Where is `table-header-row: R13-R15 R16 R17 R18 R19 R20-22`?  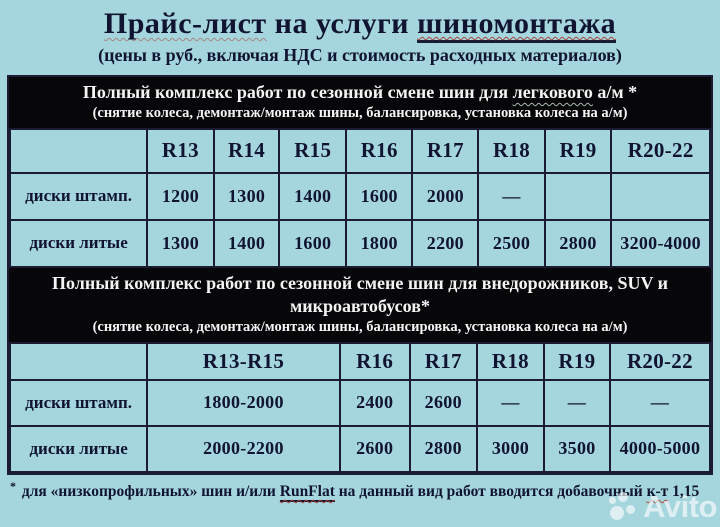 table-header-row: R13-R15 R16 R17 R18 R19 R20-22 is located at coordinates (360, 361).